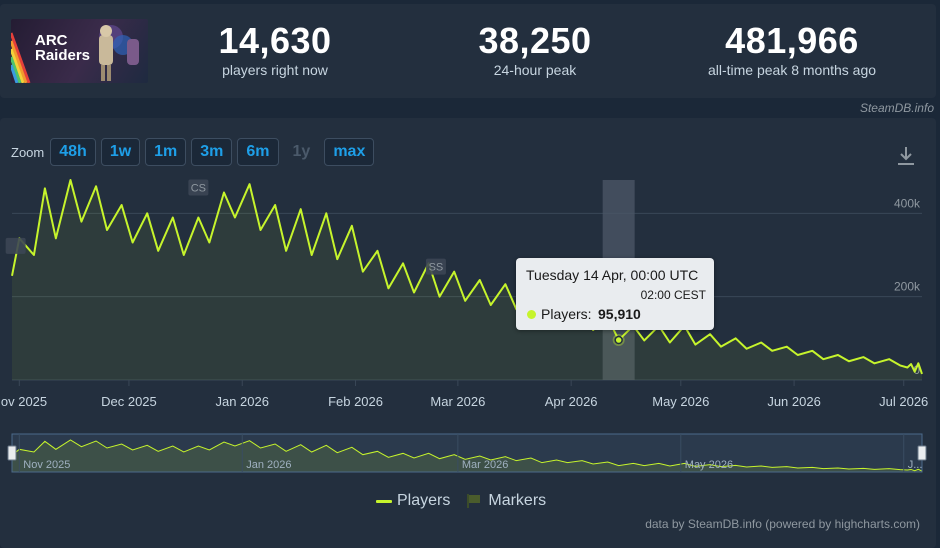 This screenshot has height=548, width=940. I want to click on zoom-button-max: max, so click(349, 152).